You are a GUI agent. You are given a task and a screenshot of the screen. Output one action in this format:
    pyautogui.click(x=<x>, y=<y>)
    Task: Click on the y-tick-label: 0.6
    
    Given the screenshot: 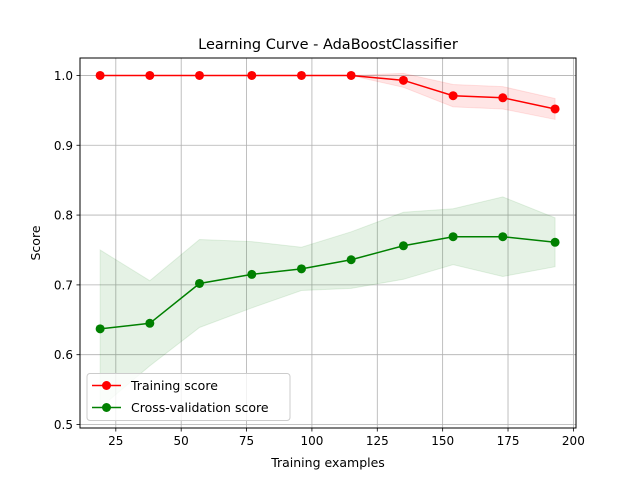 What is the action you would take?
    pyautogui.click(x=63, y=355)
    